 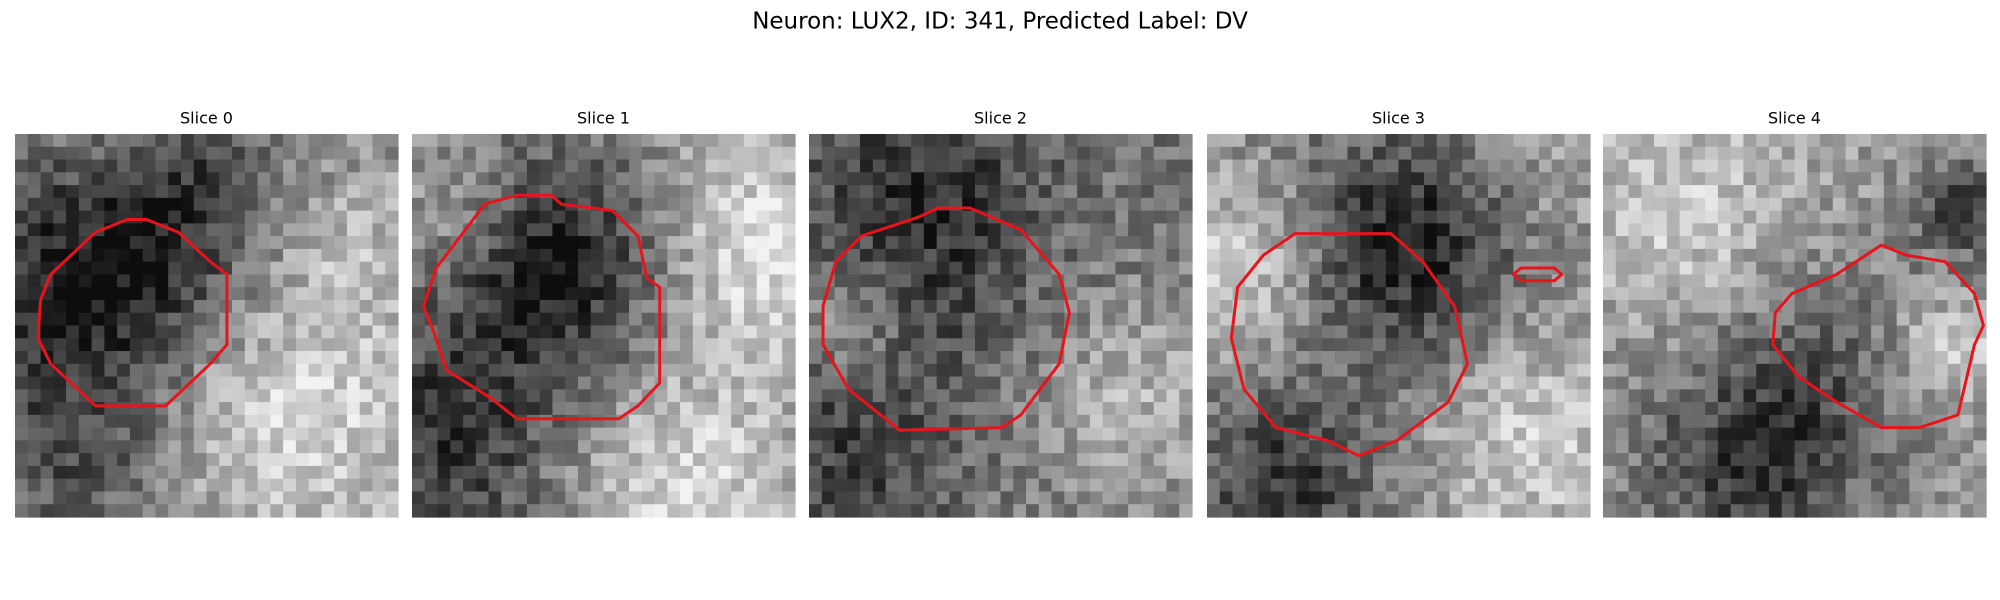 What do you see at coordinates (206, 118) in the screenshot?
I see `panel-title: Slice 0` at bounding box center [206, 118].